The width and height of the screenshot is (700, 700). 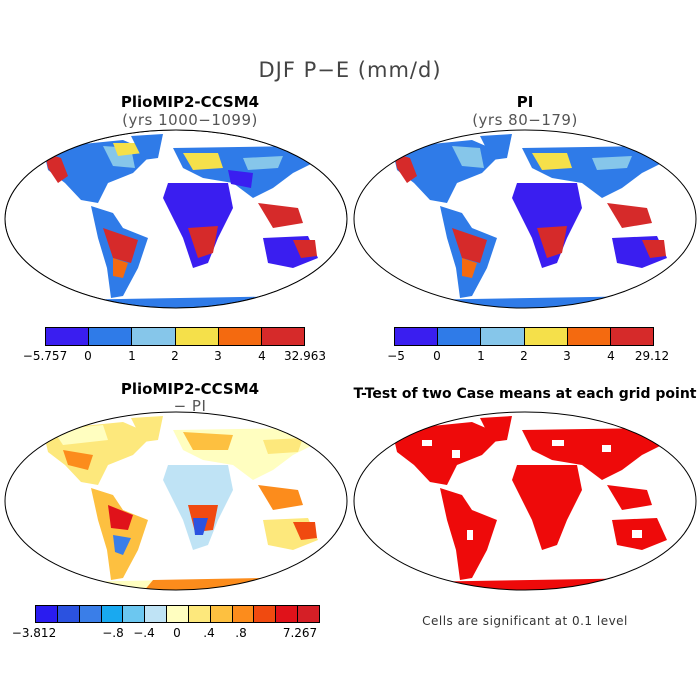 What do you see at coordinates (209, 633) in the screenshot?
I see `colorbar-tick: .4` at bounding box center [209, 633].